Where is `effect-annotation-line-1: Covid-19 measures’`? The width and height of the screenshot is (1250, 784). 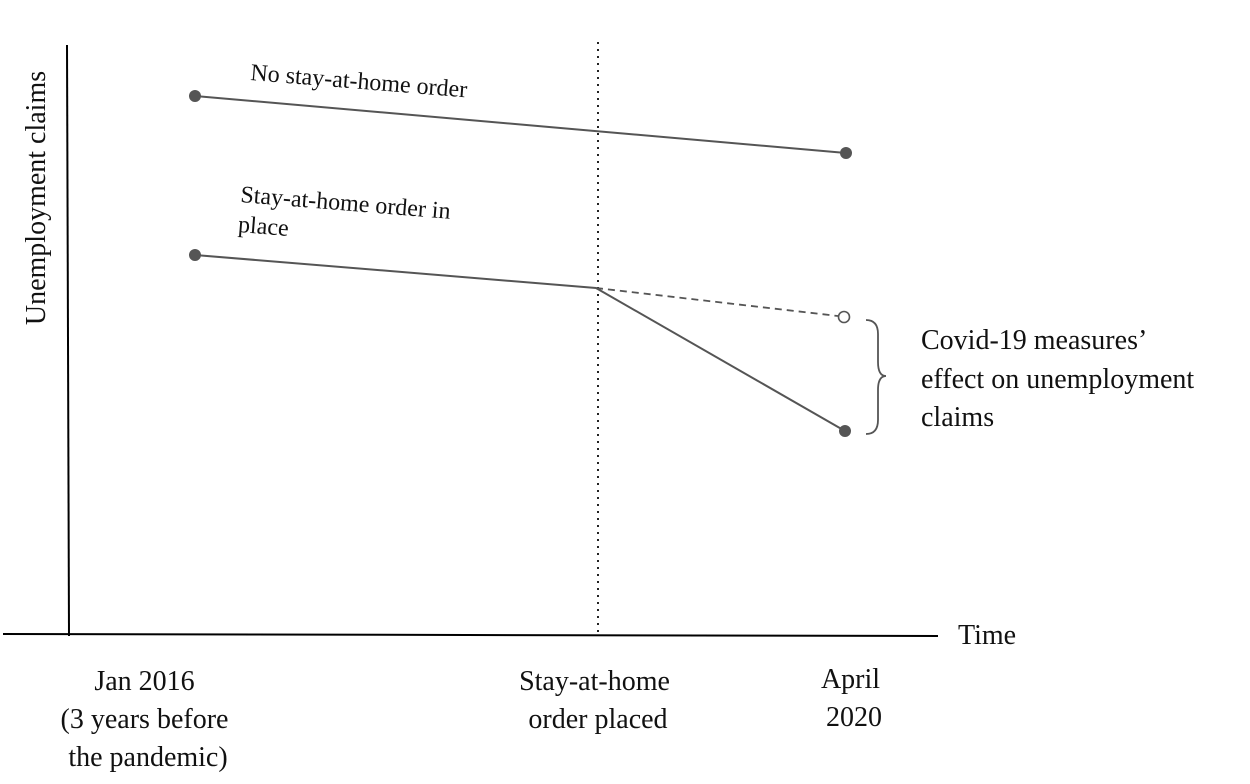 effect-annotation-line-1: Covid-19 measures’ is located at coordinates (1033, 340).